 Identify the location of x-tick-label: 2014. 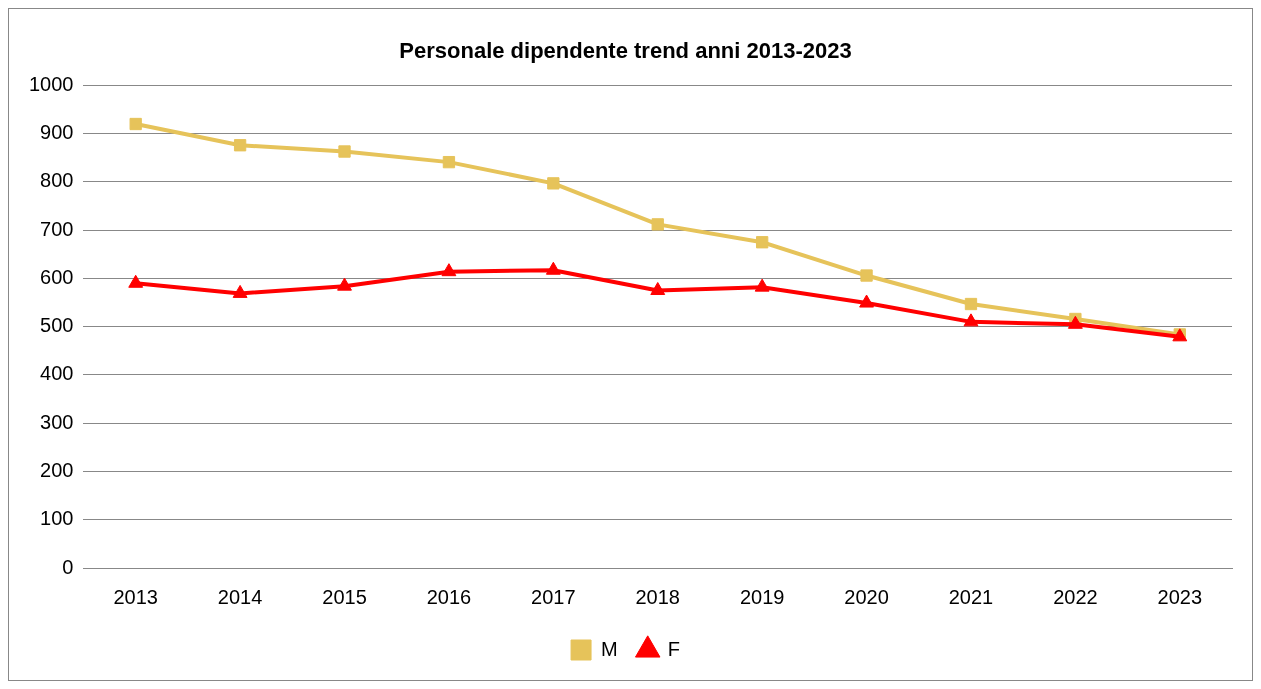
(240, 596).